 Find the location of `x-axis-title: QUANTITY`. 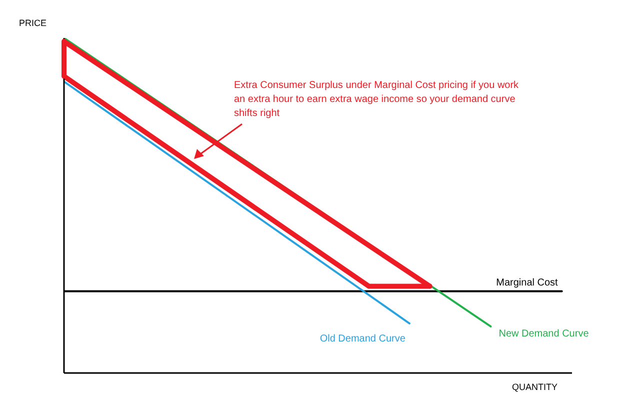

x-axis-title: QUANTITY is located at coordinates (535, 387).